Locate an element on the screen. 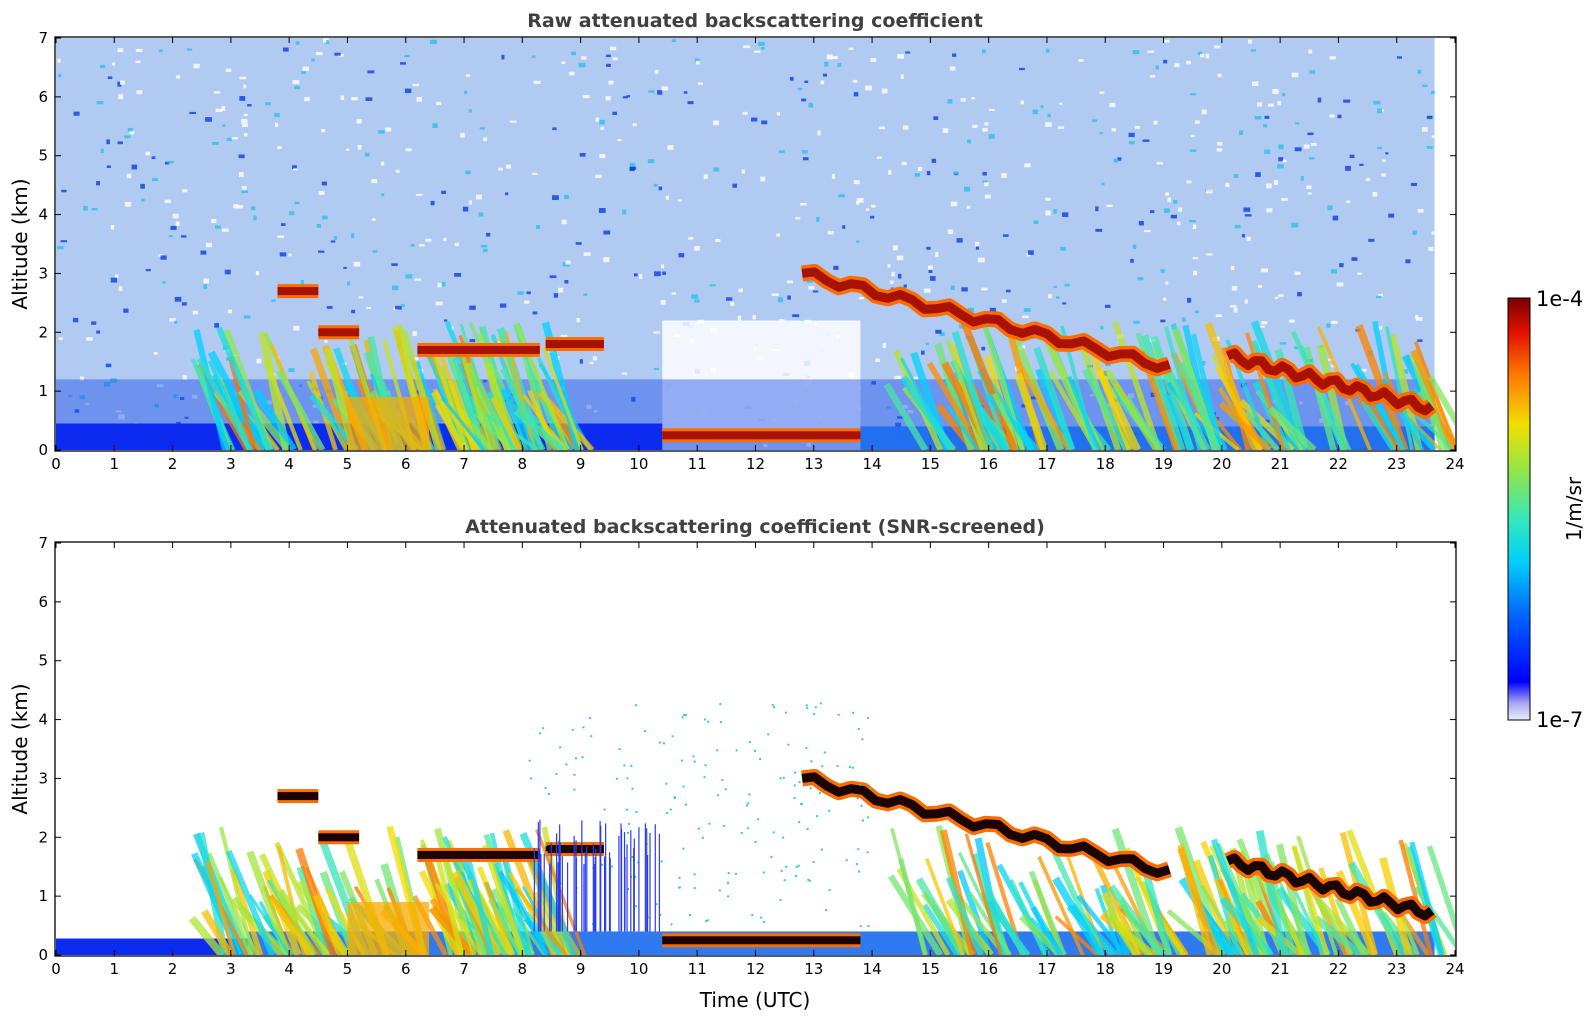 The height and width of the screenshot is (1020, 1595). panel1-ytick-label: 2 is located at coordinates (43, 332).